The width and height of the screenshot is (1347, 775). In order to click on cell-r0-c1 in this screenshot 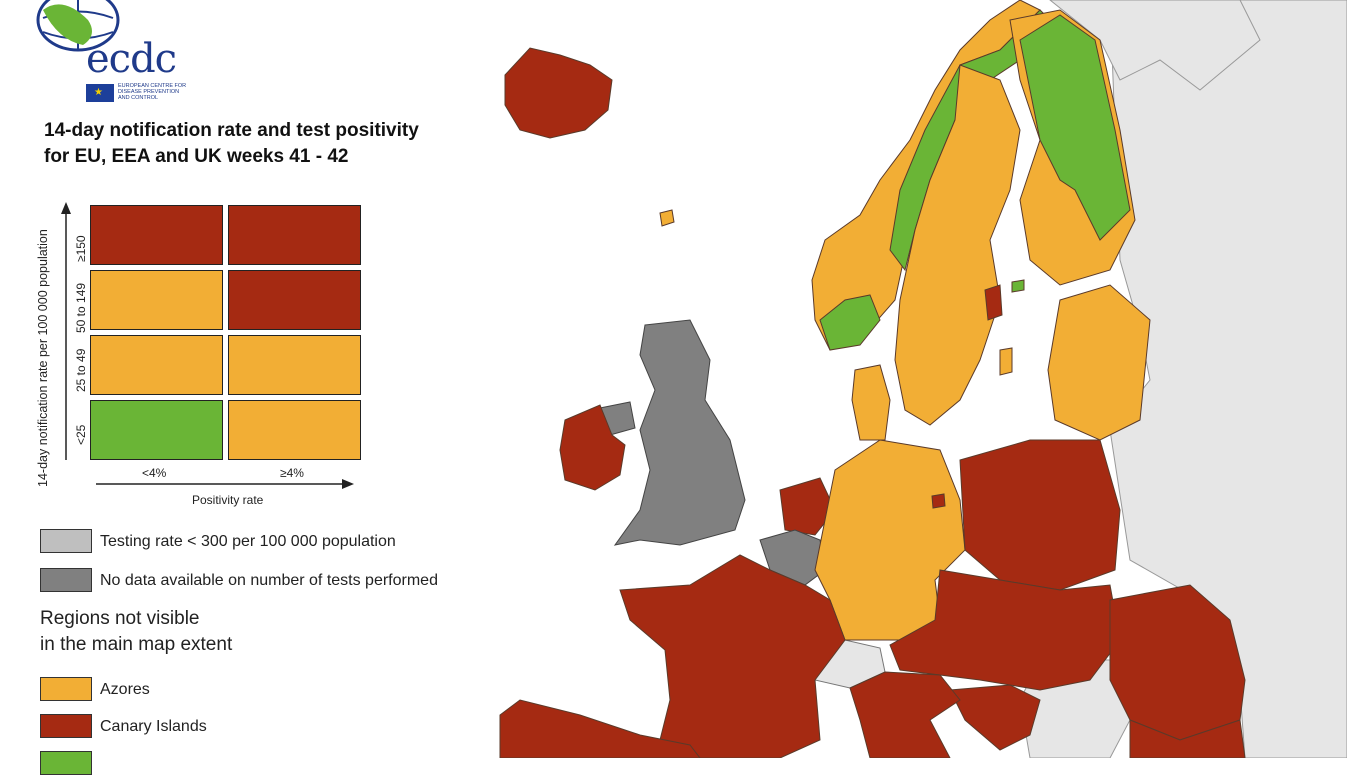, I will do `click(294, 235)`.